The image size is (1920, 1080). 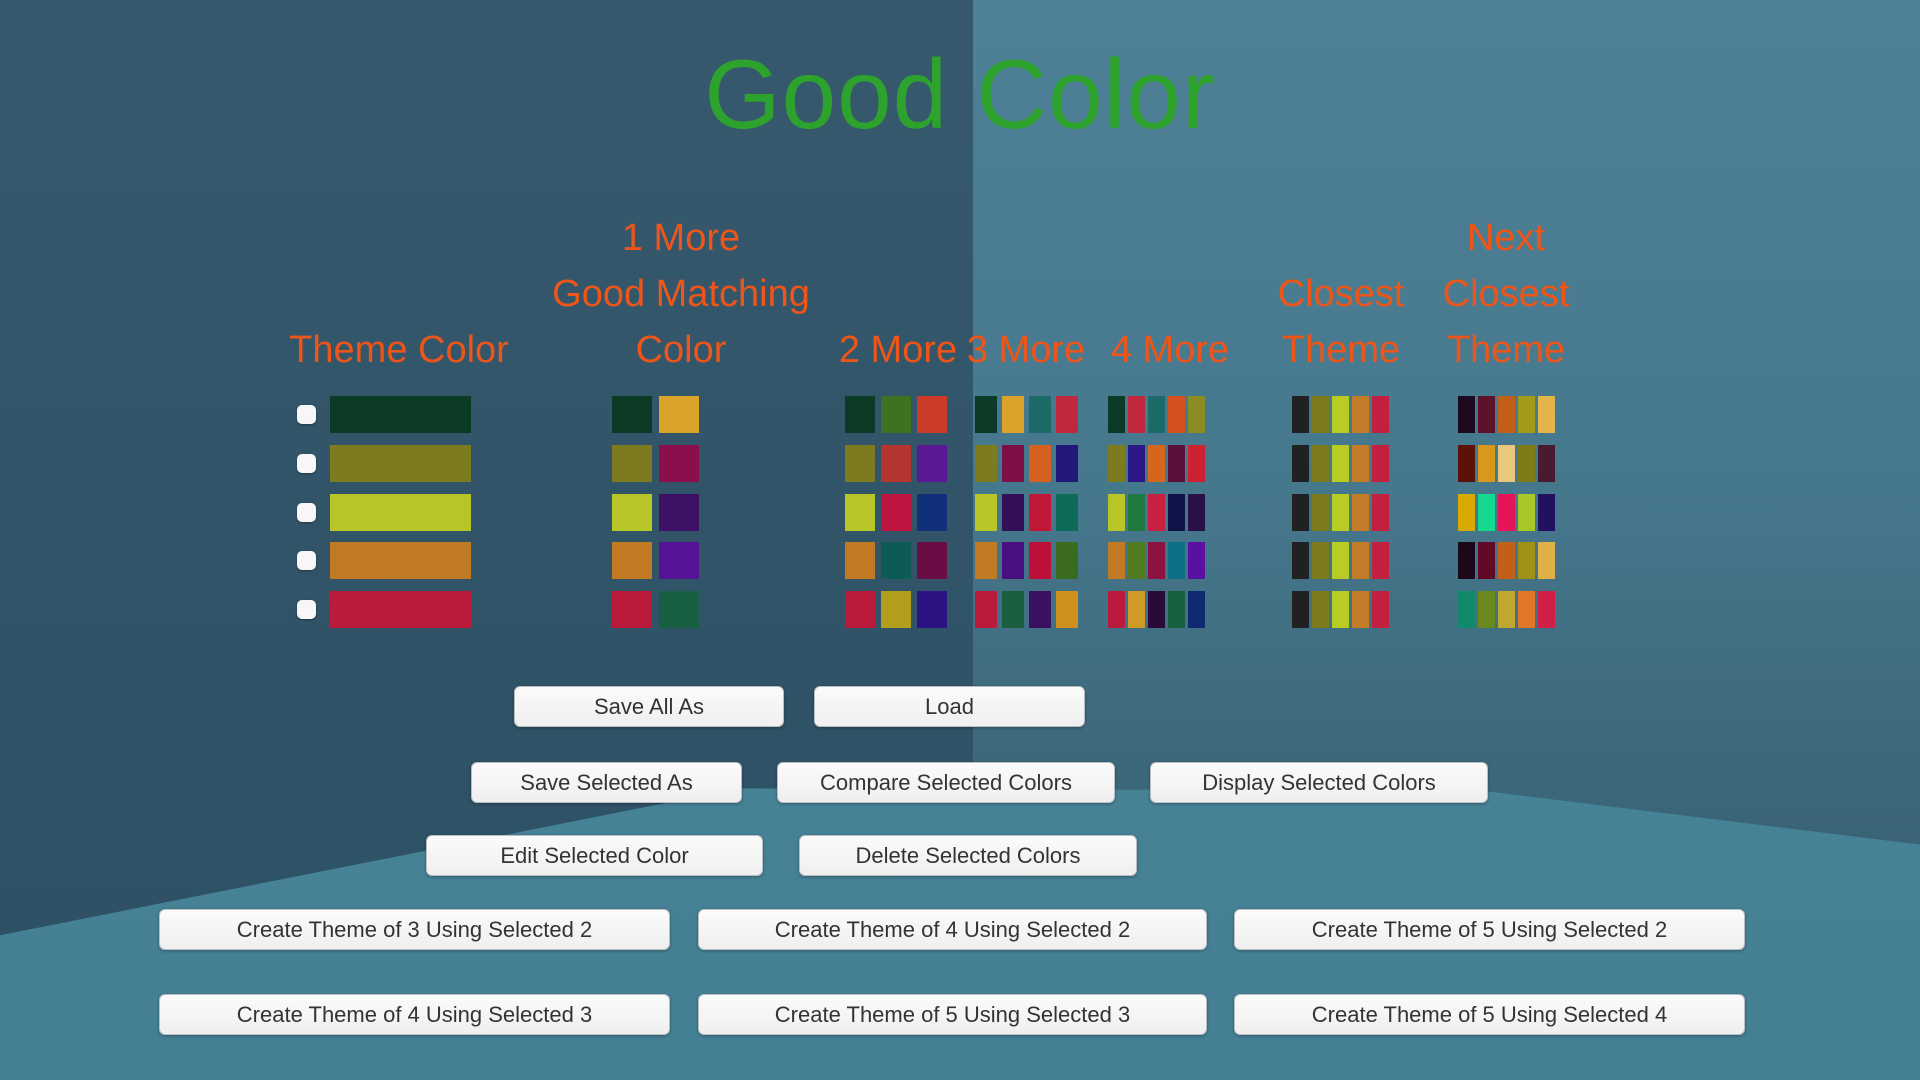 What do you see at coordinates (898, 350) in the screenshot?
I see `header-two-more: 2 More` at bounding box center [898, 350].